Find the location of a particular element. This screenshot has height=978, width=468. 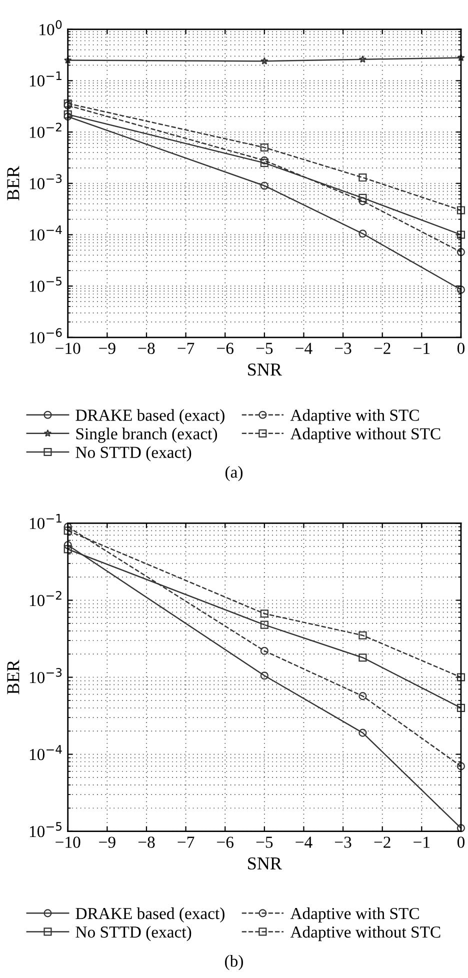

text: (b) is located at coordinates (234, 962).